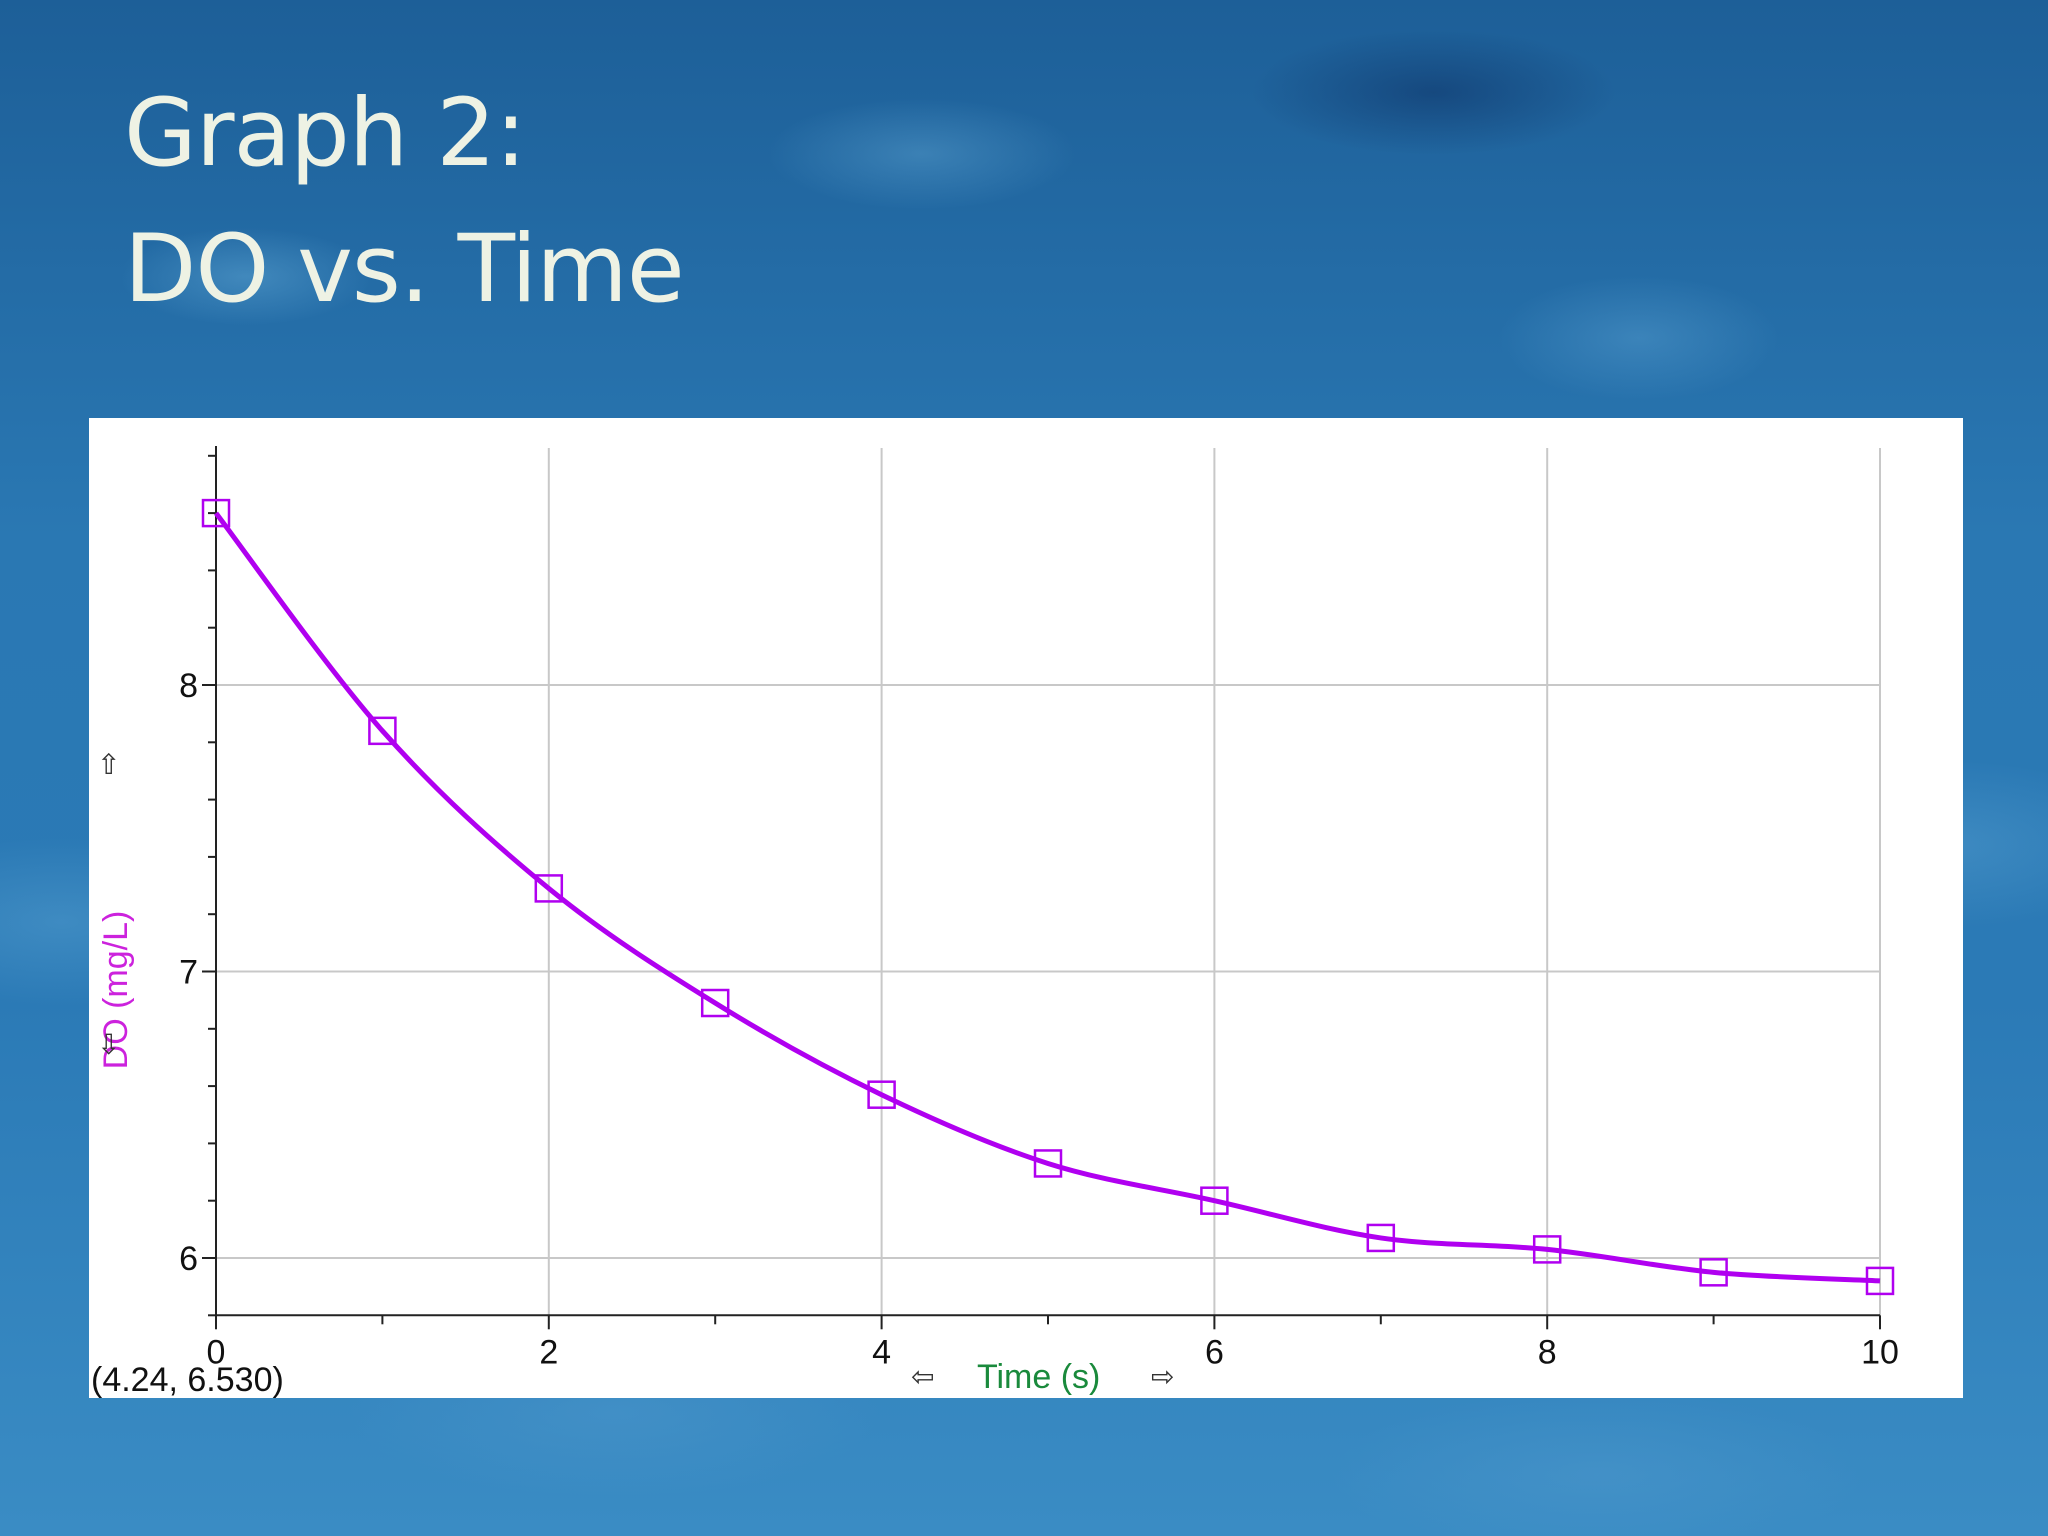 This screenshot has width=2048, height=1536. What do you see at coordinates (1880, 1352) in the screenshot?
I see `x-tick-label: 10` at bounding box center [1880, 1352].